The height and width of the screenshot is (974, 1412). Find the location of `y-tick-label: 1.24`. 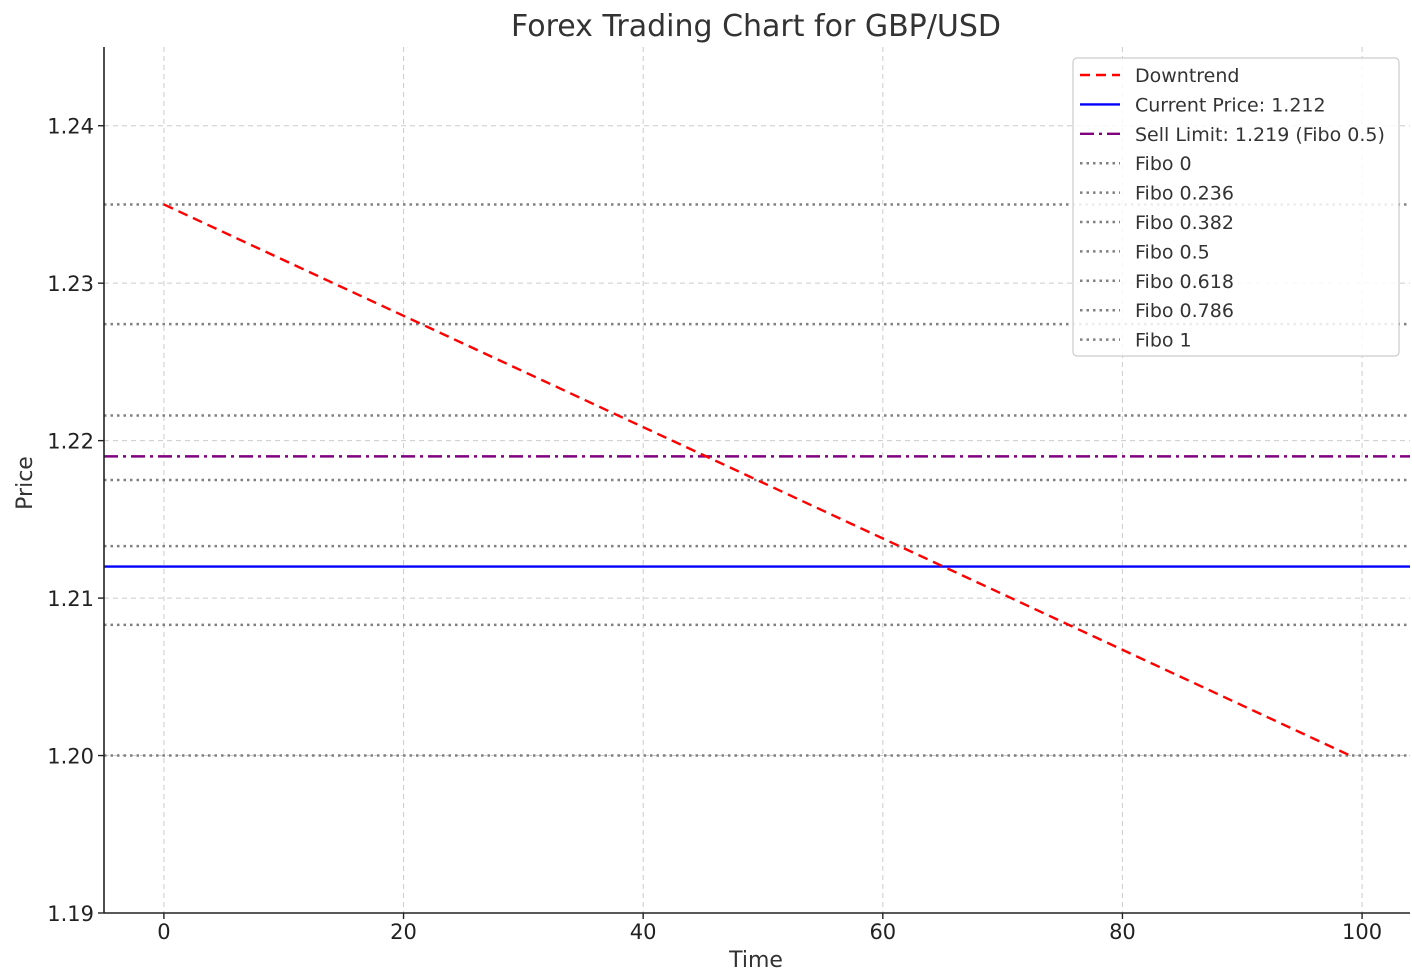

y-tick-label: 1.24 is located at coordinates (70, 127).